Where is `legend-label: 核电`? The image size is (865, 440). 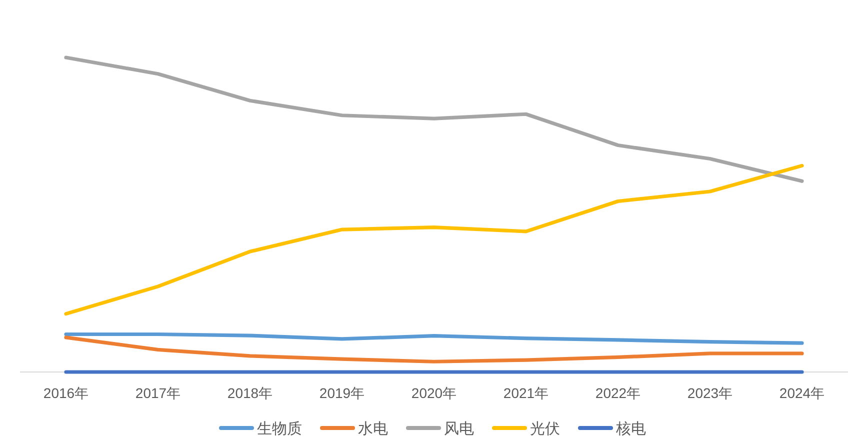
legend-label: 核电 is located at coordinates (631, 429).